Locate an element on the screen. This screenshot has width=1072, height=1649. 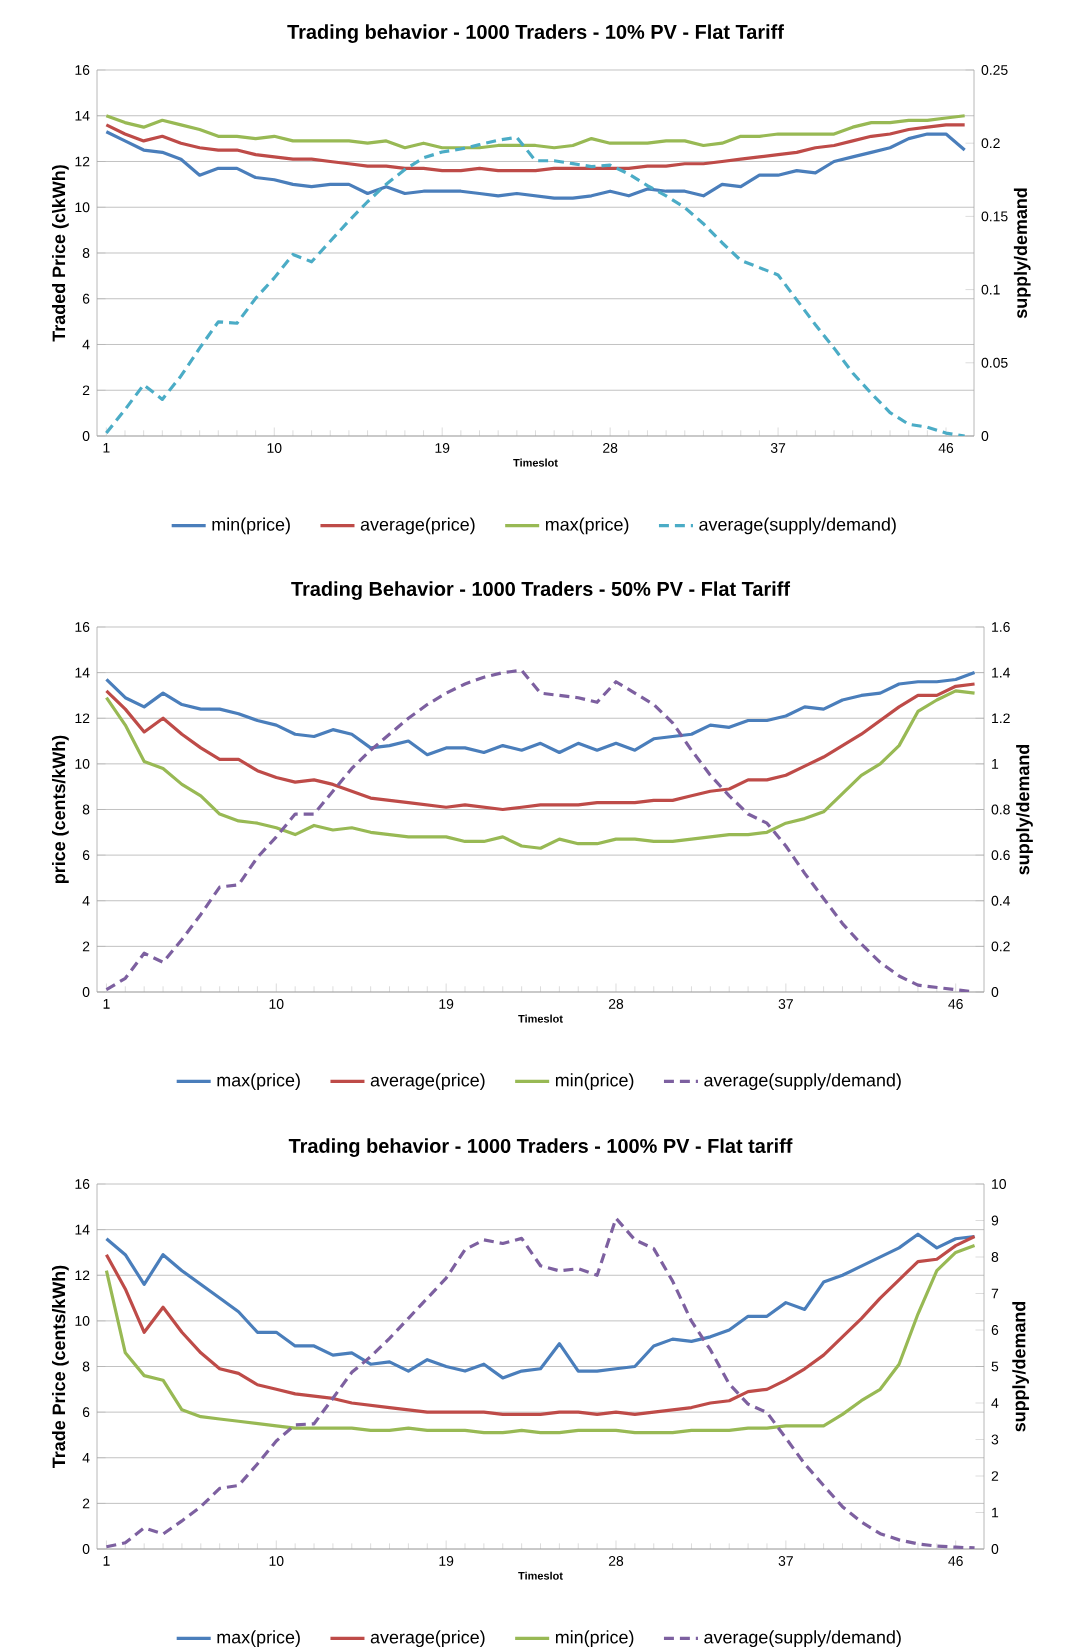
y2-tick-label: 2 is located at coordinates (995, 1476).